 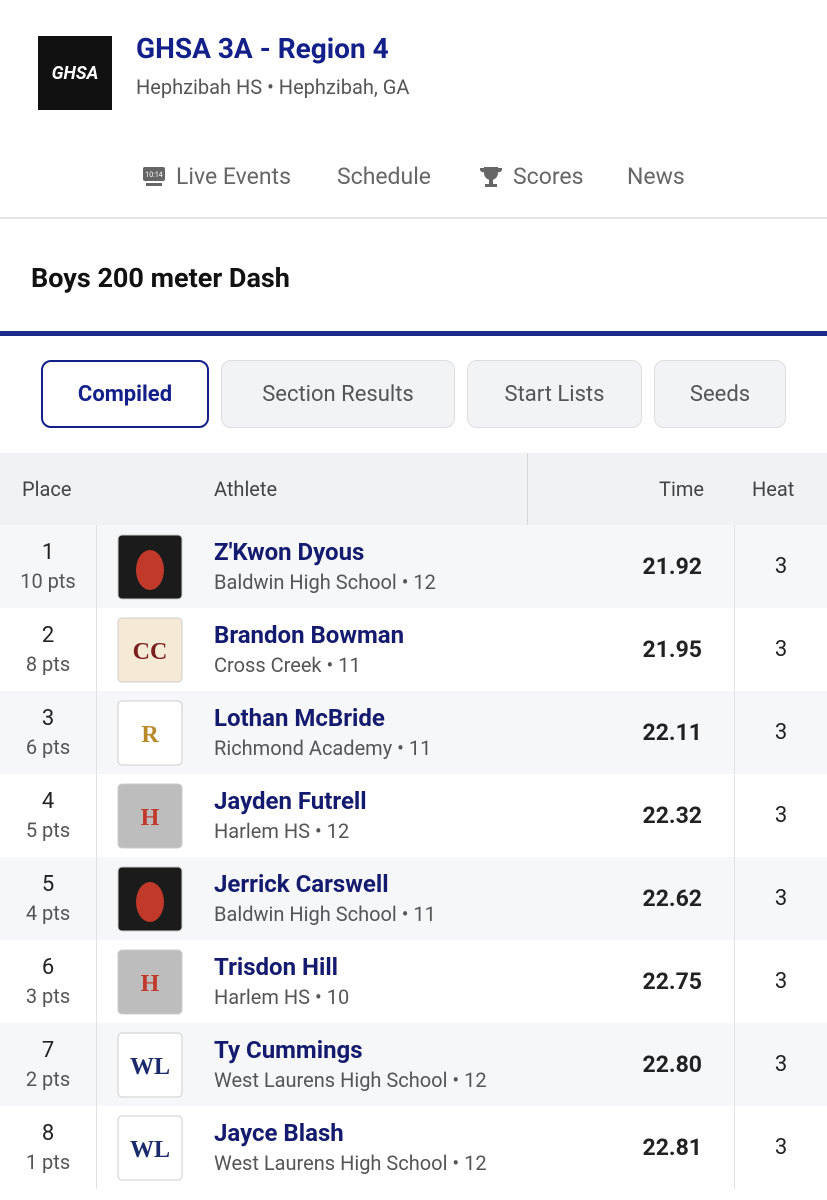 I want to click on logo-text: WL, so click(x=150, y=1150).